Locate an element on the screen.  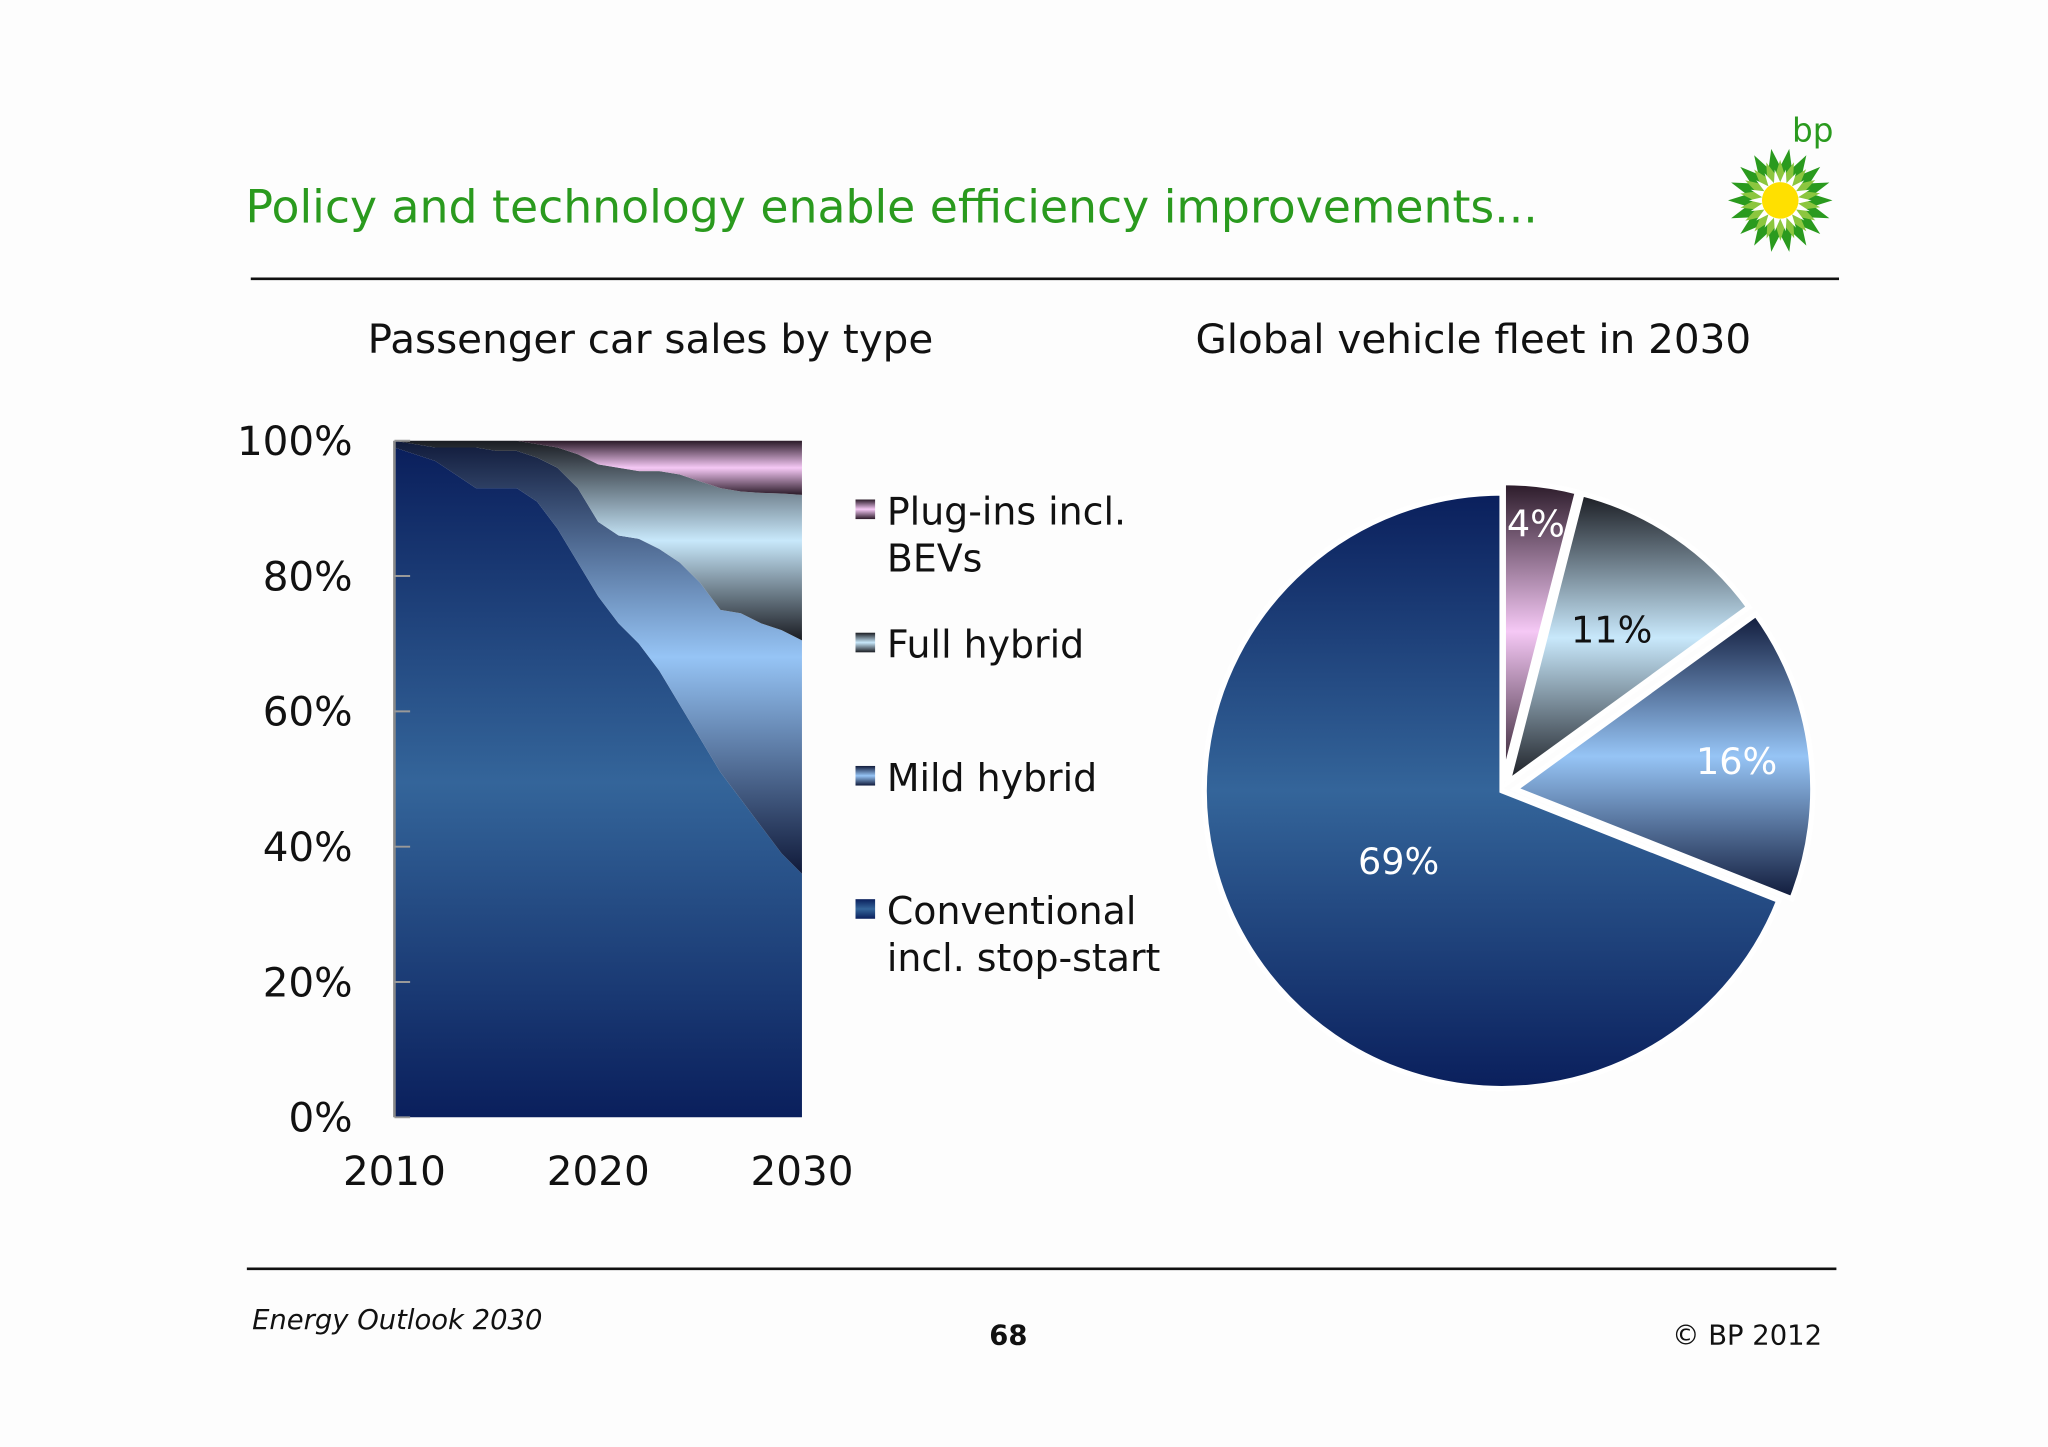
legend-label: Conventional is located at coordinates (1012, 911).